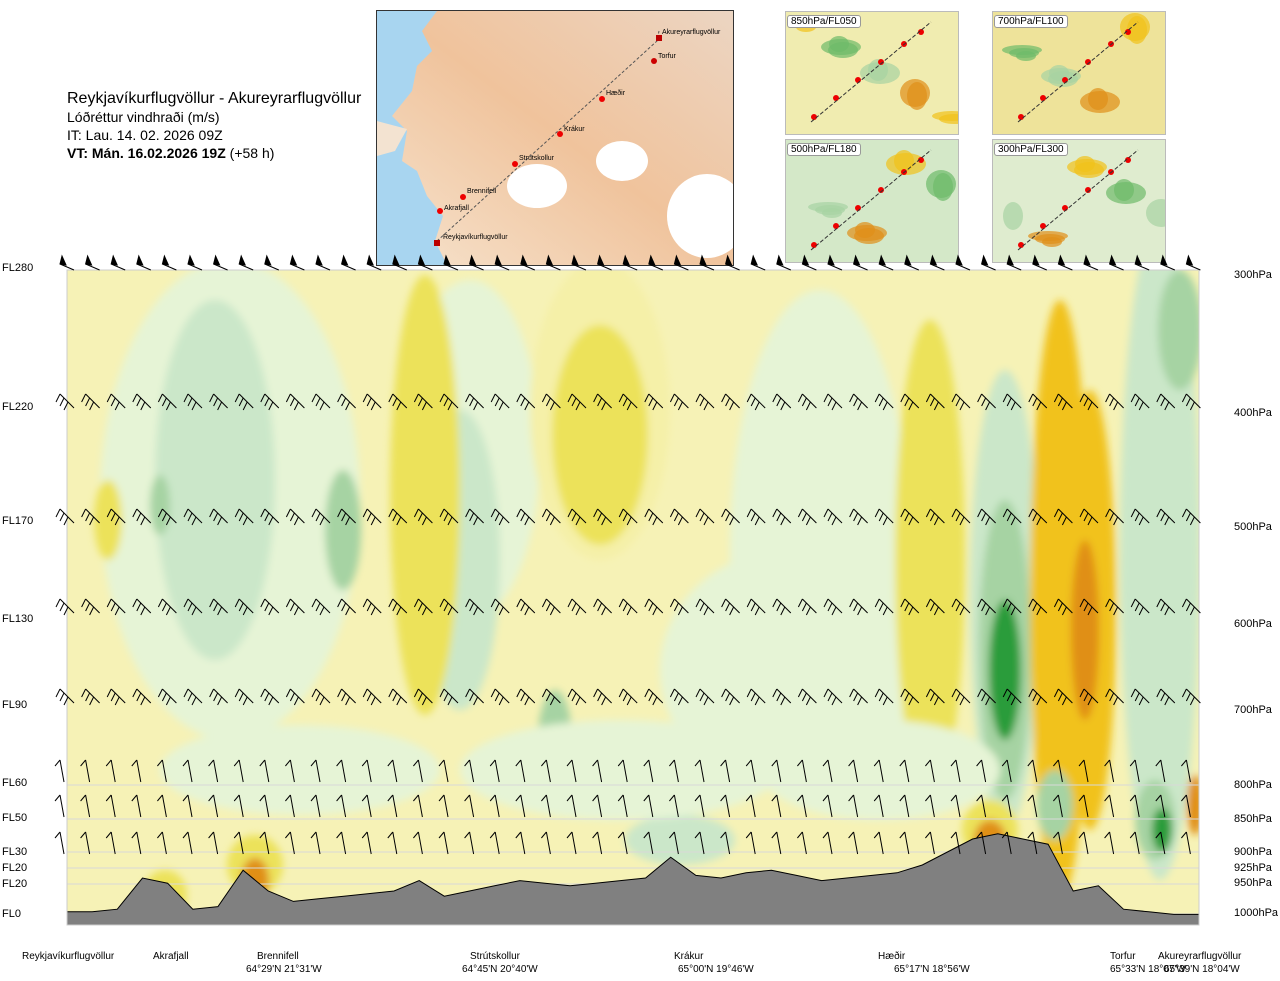  I want to click on map-marker-torfur, so click(654, 61).